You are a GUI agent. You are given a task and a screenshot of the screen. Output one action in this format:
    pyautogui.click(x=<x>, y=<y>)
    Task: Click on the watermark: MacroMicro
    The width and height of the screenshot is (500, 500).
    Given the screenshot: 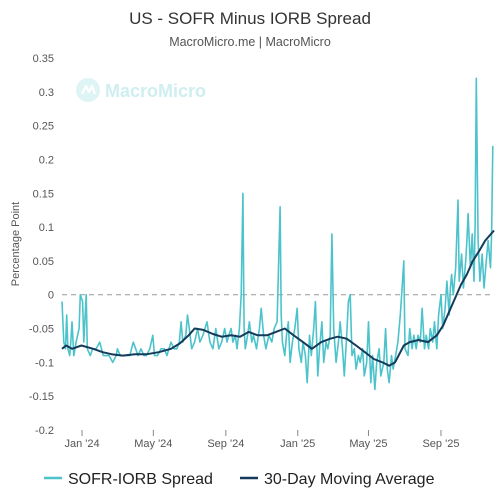 What is the action you would take?
    pyautogui.click(x=141, y=90)
    